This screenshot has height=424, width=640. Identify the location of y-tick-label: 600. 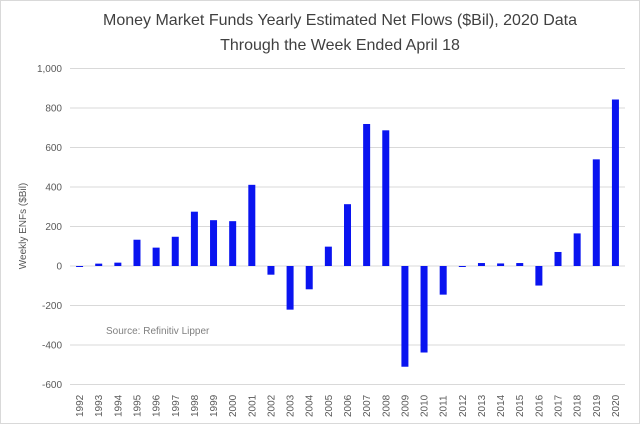
(53, 148).